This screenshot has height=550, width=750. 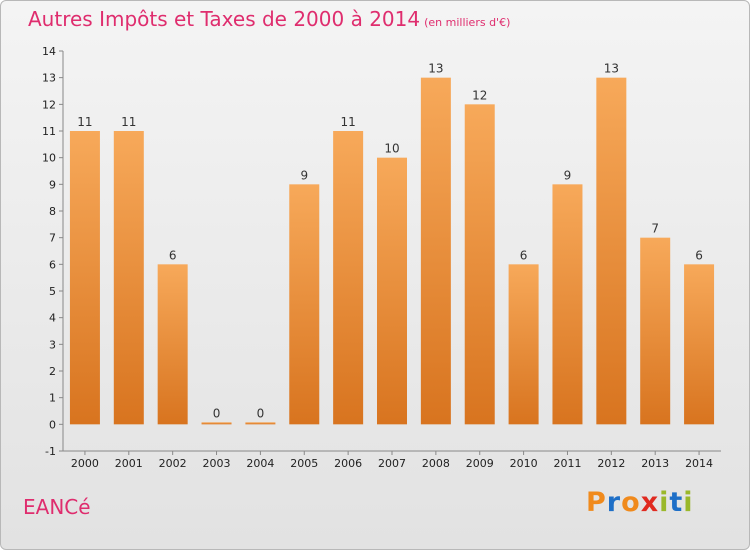 I want to click on y-tick-label: 0, so click(x=52, y=424).